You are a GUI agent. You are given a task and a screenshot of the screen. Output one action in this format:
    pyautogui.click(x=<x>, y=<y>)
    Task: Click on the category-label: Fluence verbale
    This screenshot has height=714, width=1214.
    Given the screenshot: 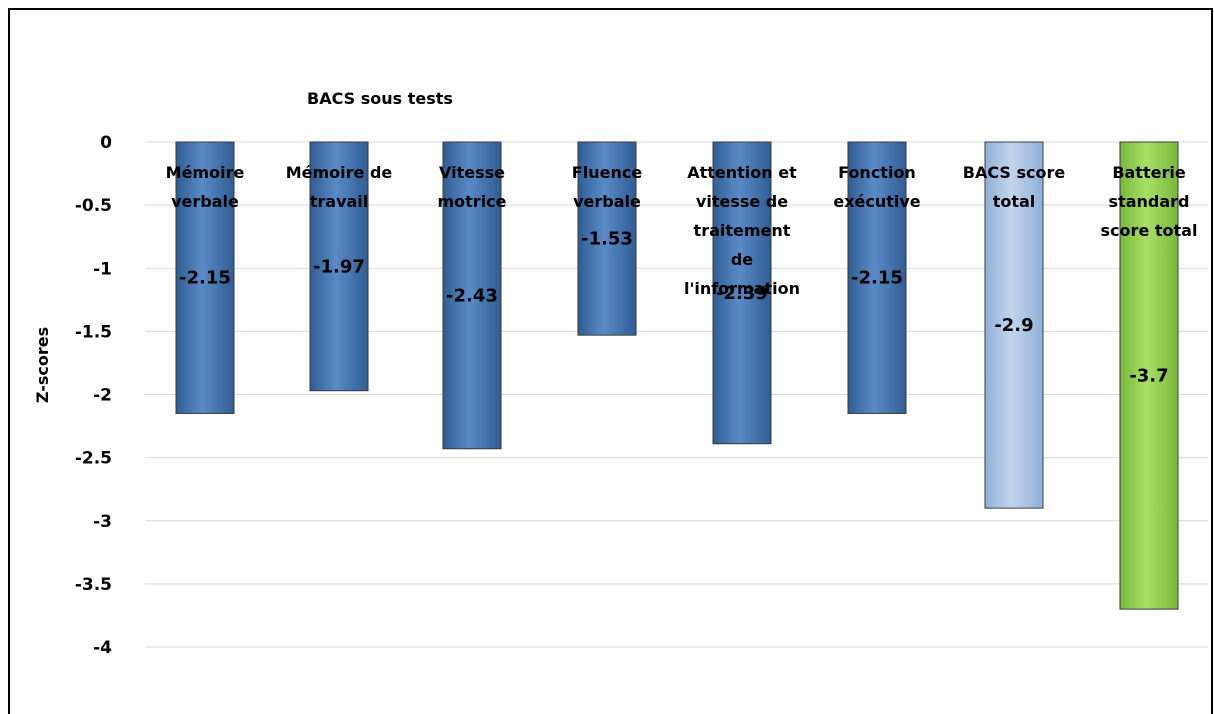 What is the action you would take?
    pyautogui.click(x=607, y=187)
    